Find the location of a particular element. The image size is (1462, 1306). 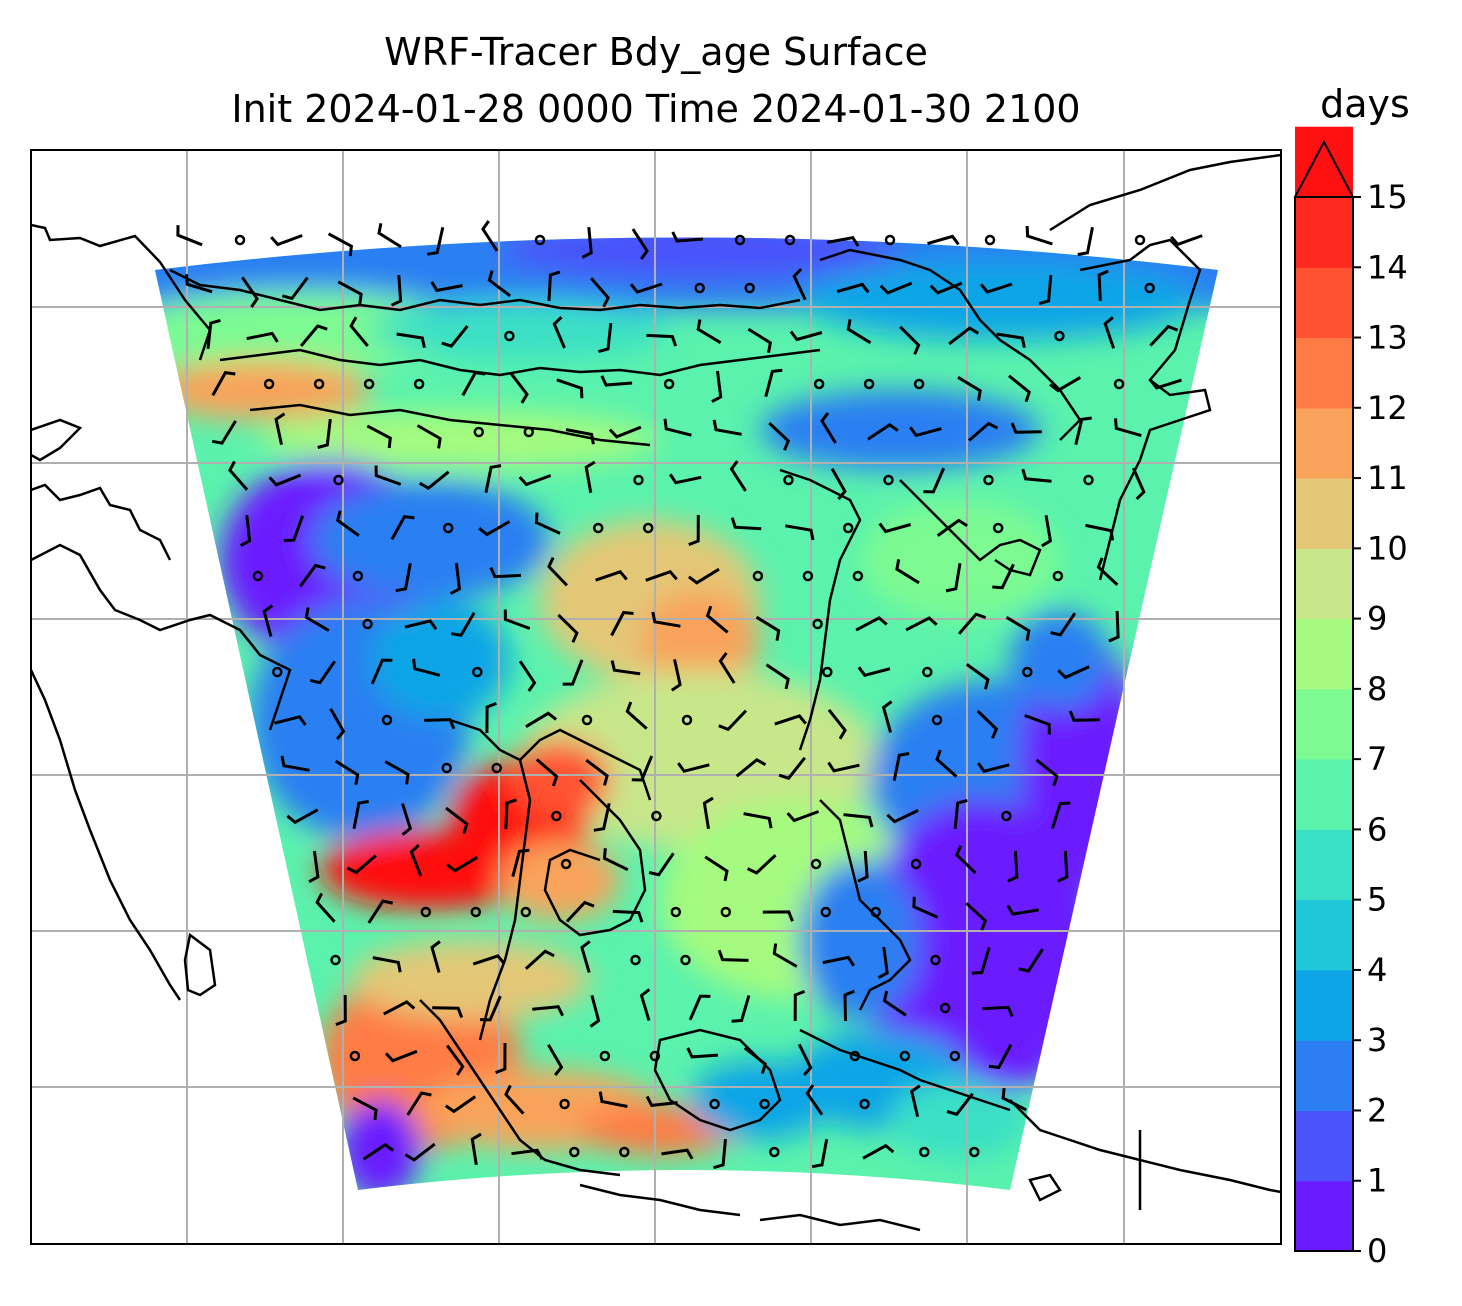

colorbar-tick-label: 14 is located at coordinates (1387, 267).